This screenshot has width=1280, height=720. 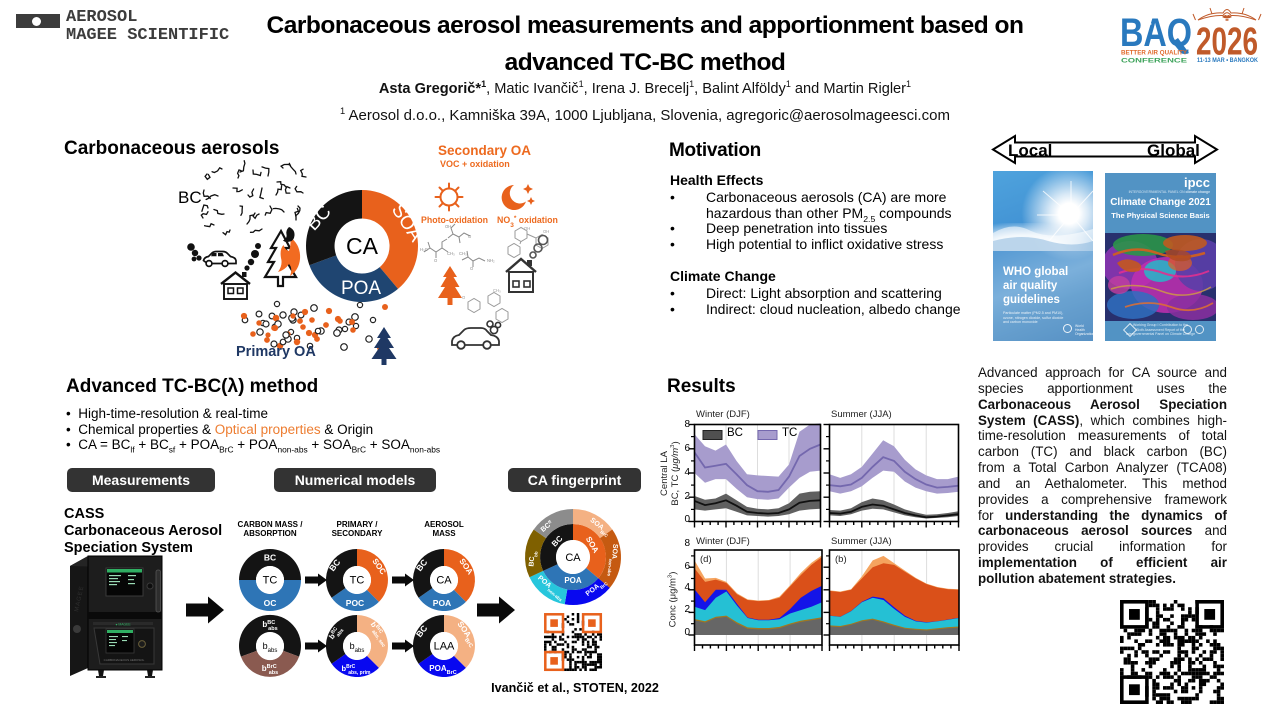 I want to click on svg-text: Global, so click(x=1173, y=150).